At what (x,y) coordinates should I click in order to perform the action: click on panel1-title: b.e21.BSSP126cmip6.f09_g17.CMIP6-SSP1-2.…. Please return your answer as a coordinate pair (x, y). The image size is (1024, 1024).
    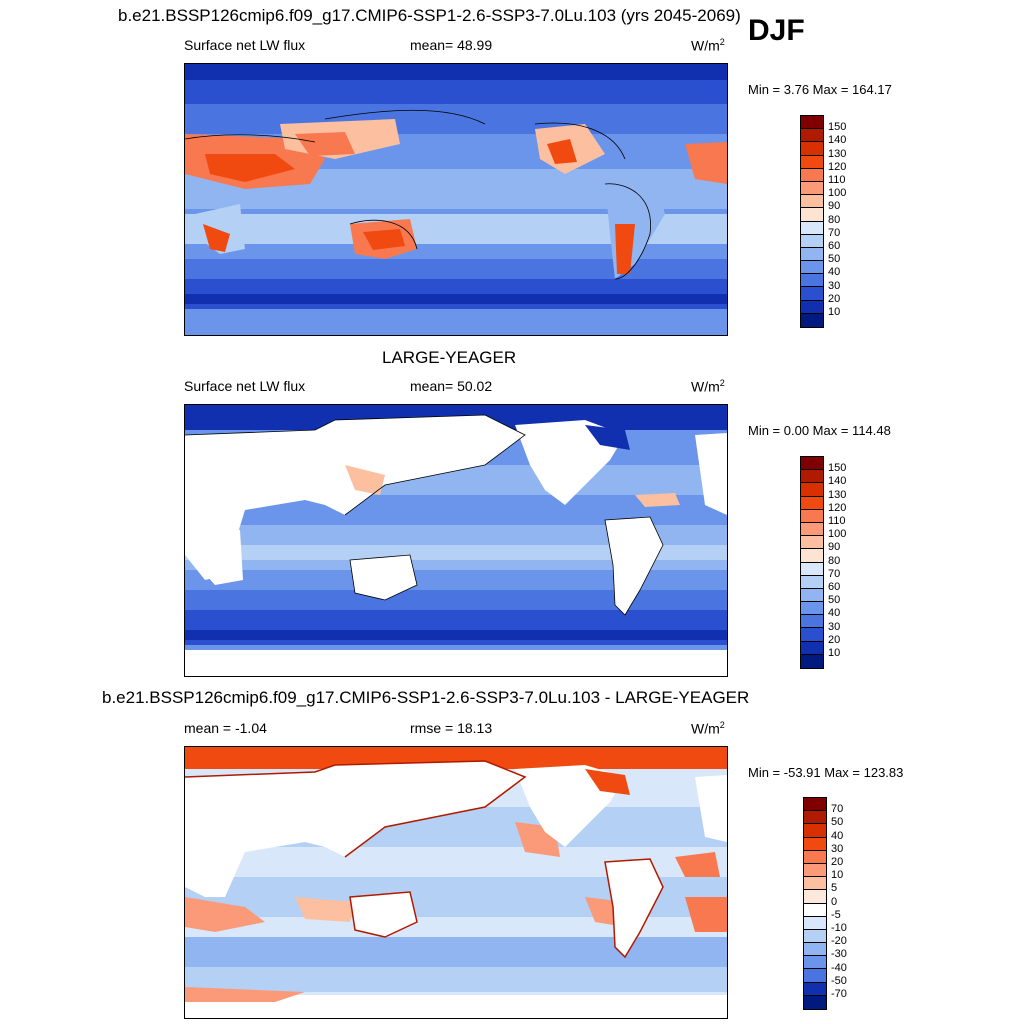
    Looking at the image, I should click on (429, 15).